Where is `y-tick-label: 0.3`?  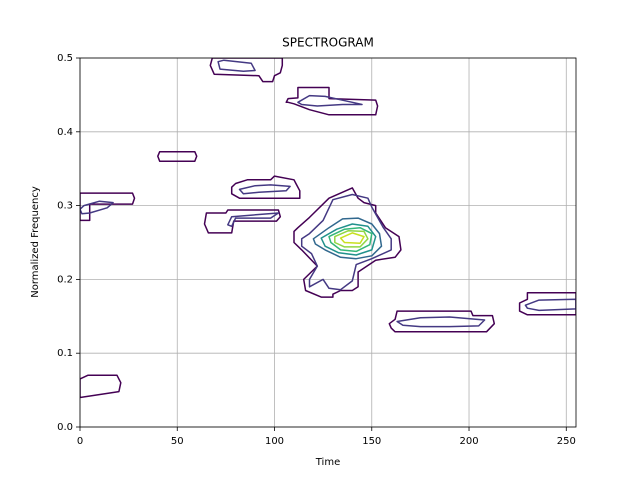
y-tick-label: 0.3 is located at coordinates (65, 206).